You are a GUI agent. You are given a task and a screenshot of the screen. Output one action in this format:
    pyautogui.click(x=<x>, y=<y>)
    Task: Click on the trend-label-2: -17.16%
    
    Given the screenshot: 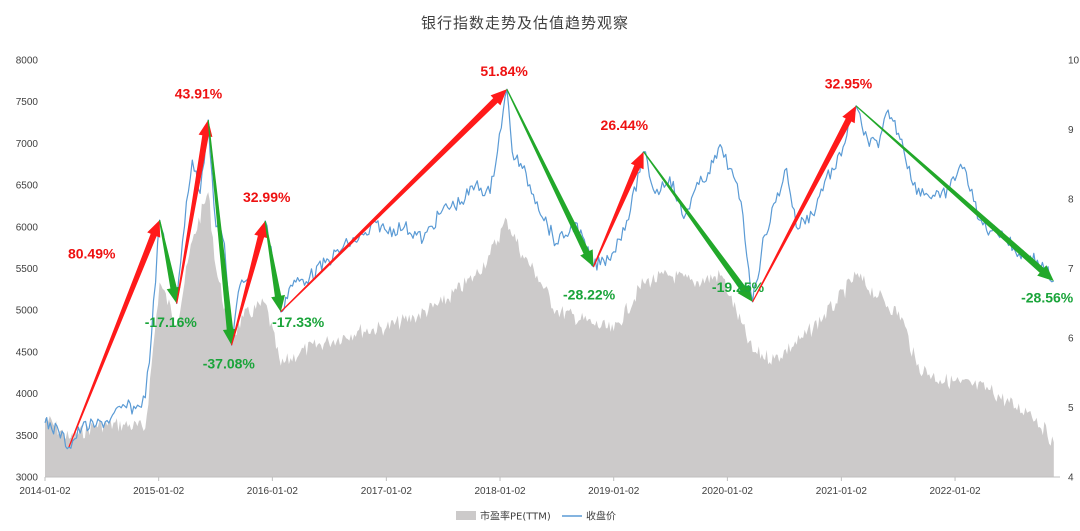 What is the action you would take?
    pyautogui.click(x=171, y=322)
    